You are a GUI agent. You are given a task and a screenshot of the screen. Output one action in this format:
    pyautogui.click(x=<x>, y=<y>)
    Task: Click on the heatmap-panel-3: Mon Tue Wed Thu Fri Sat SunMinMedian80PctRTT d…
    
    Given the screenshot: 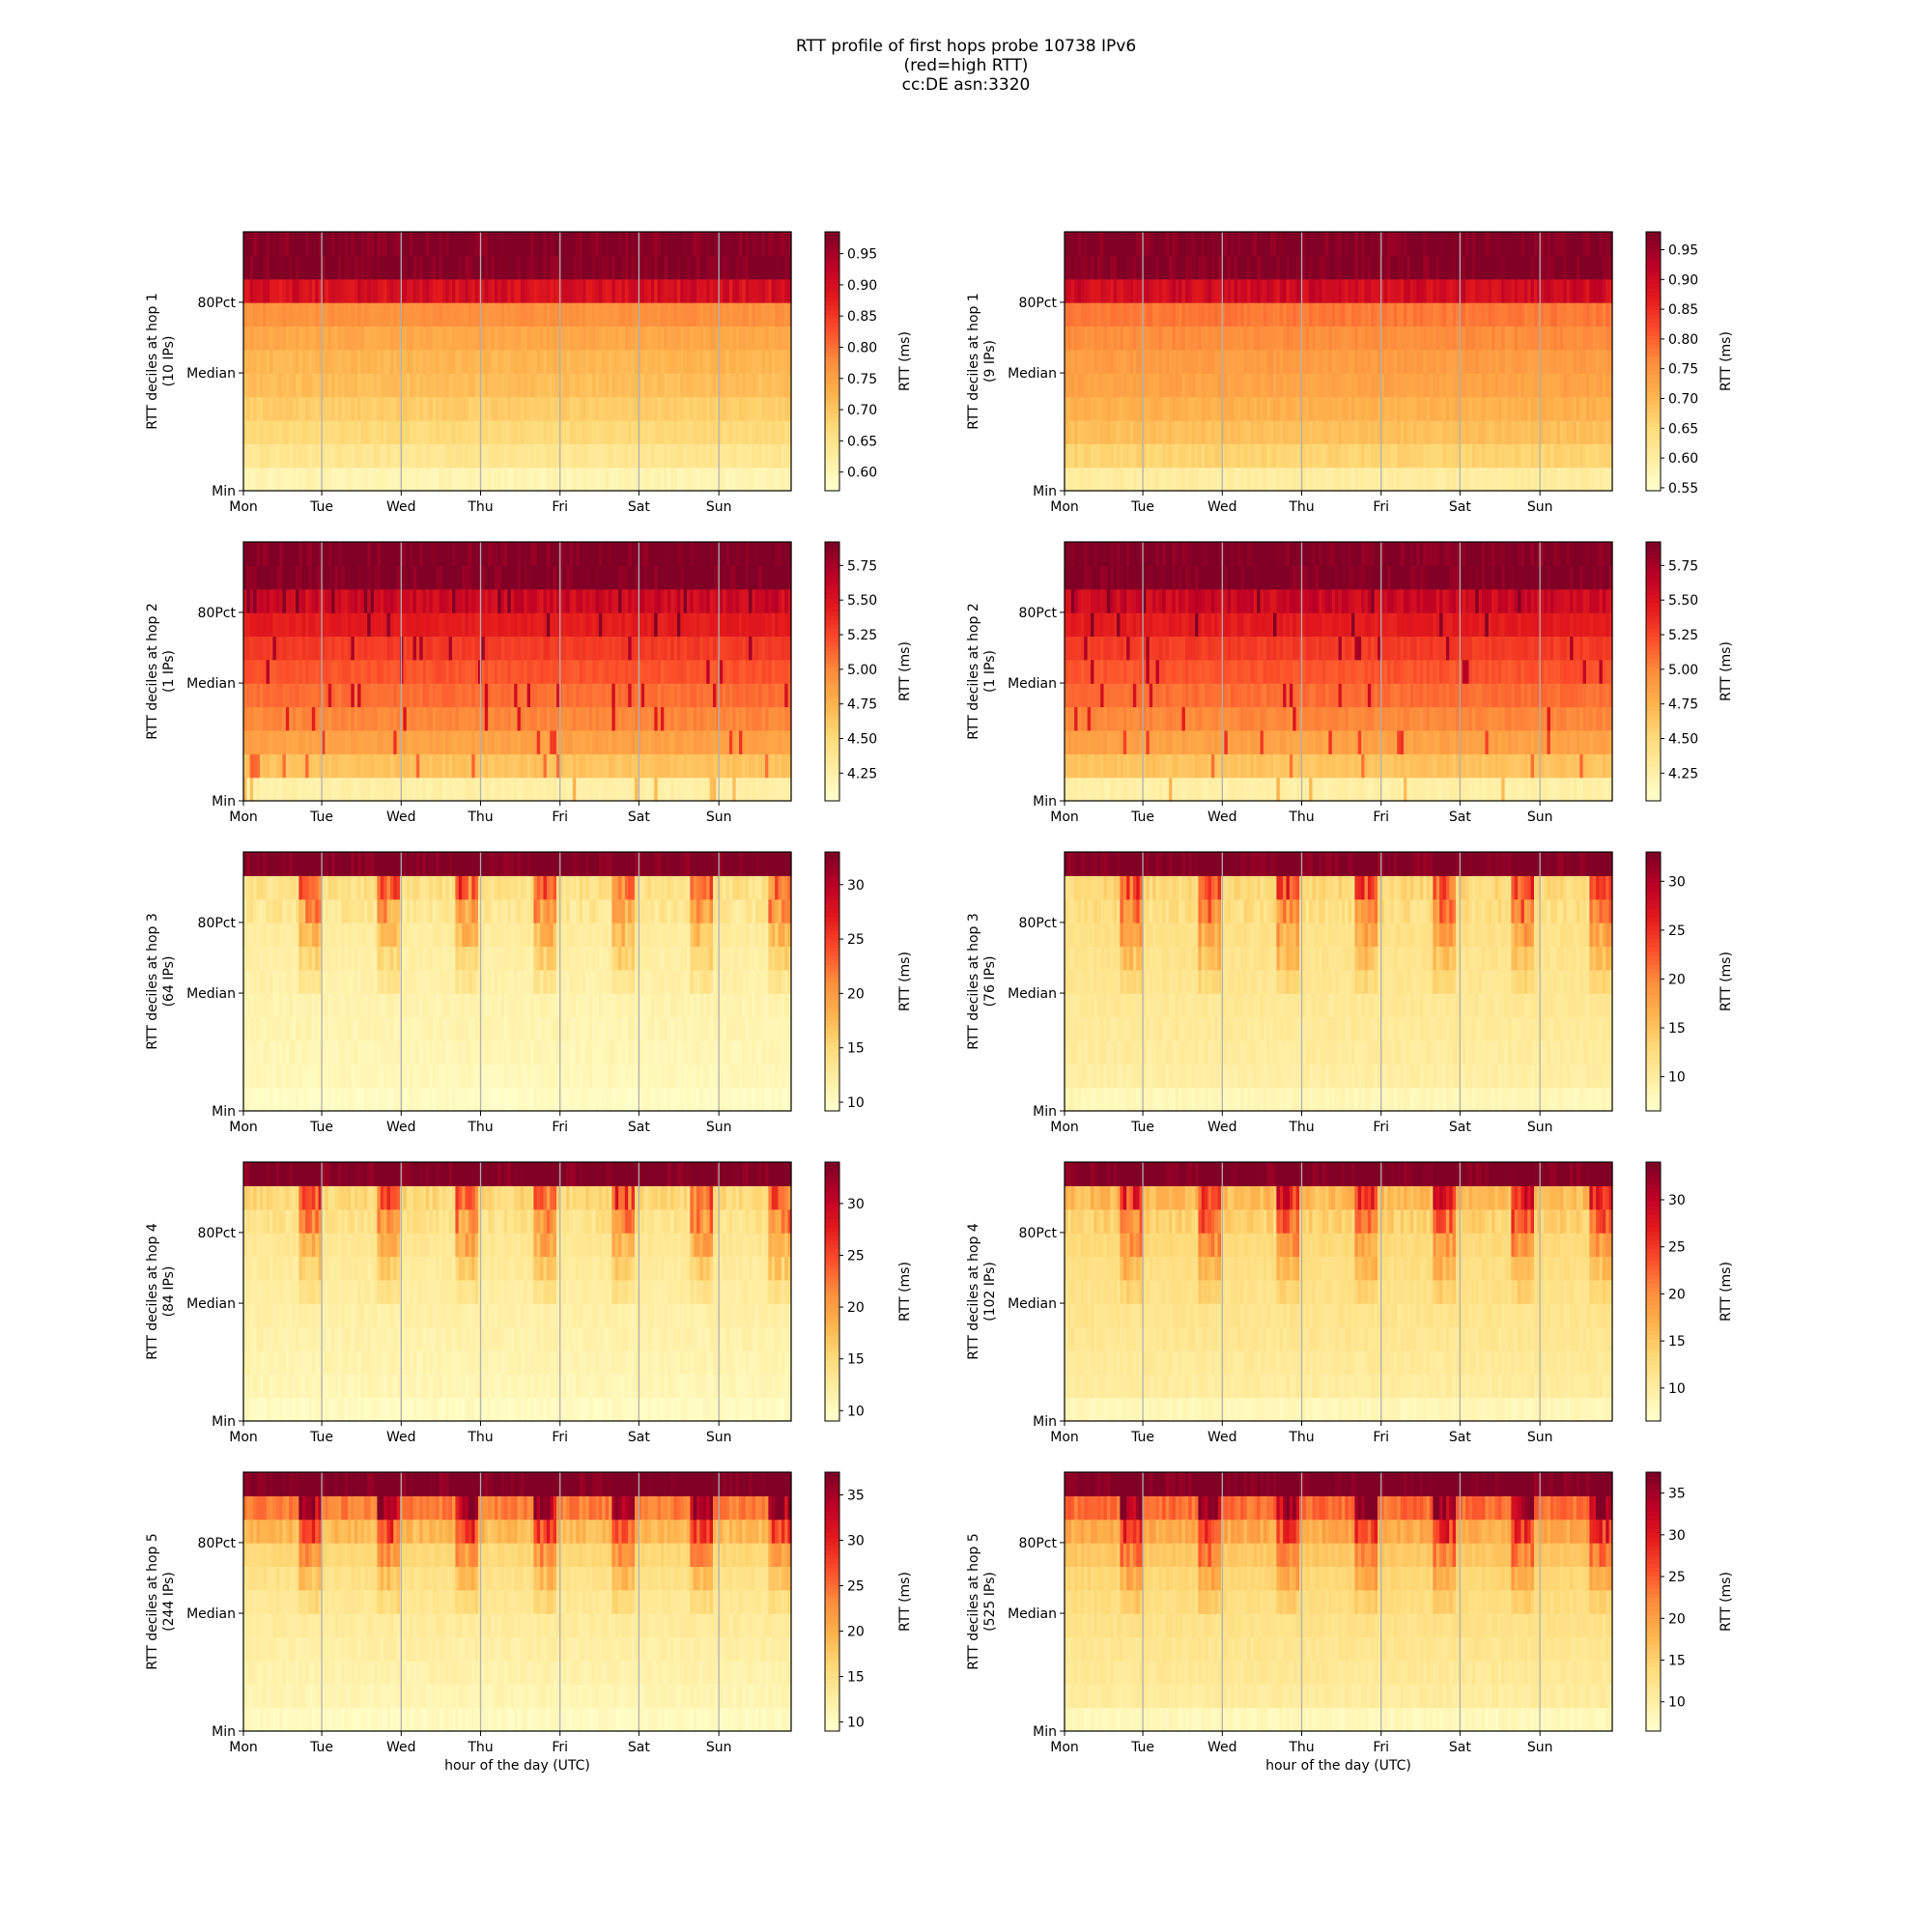 What is the action you would take?
    pyautogui.click(x=529, y=683)
    